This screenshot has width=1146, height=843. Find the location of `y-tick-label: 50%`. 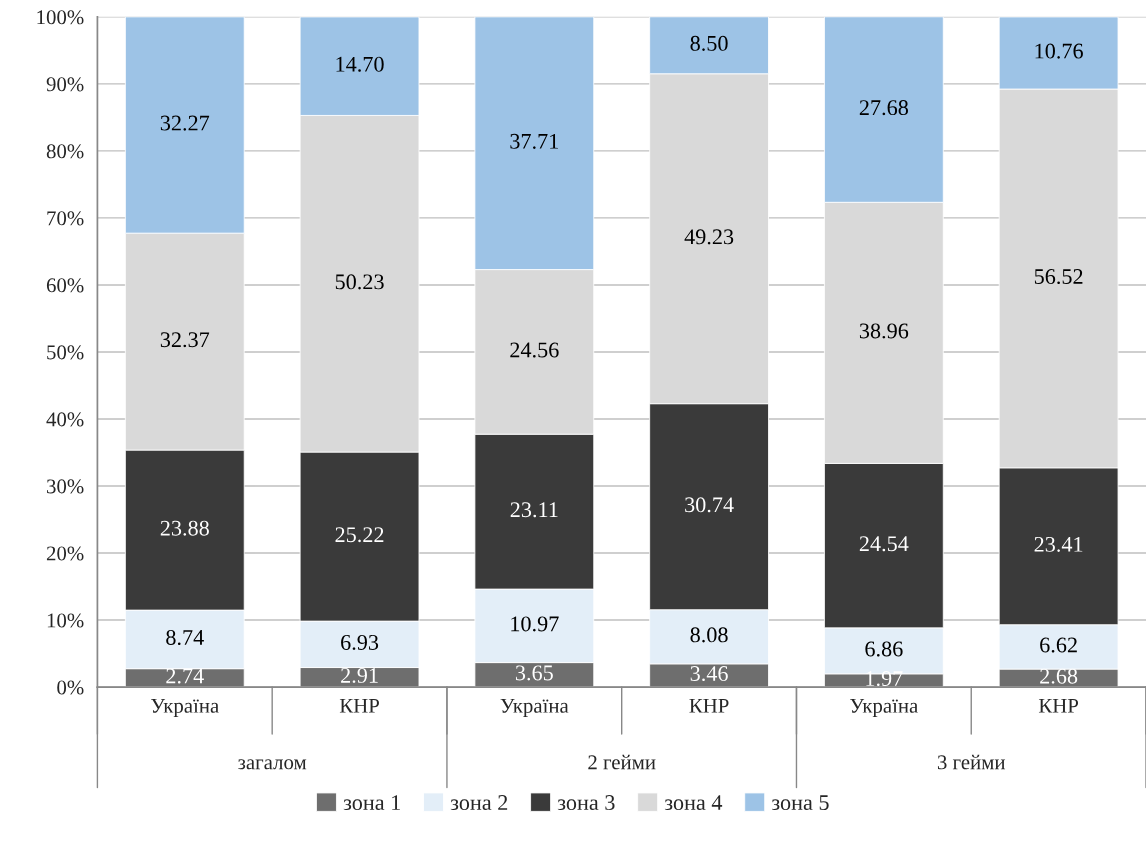

y-tick-label: 50% is located at coordinates (65, 352).